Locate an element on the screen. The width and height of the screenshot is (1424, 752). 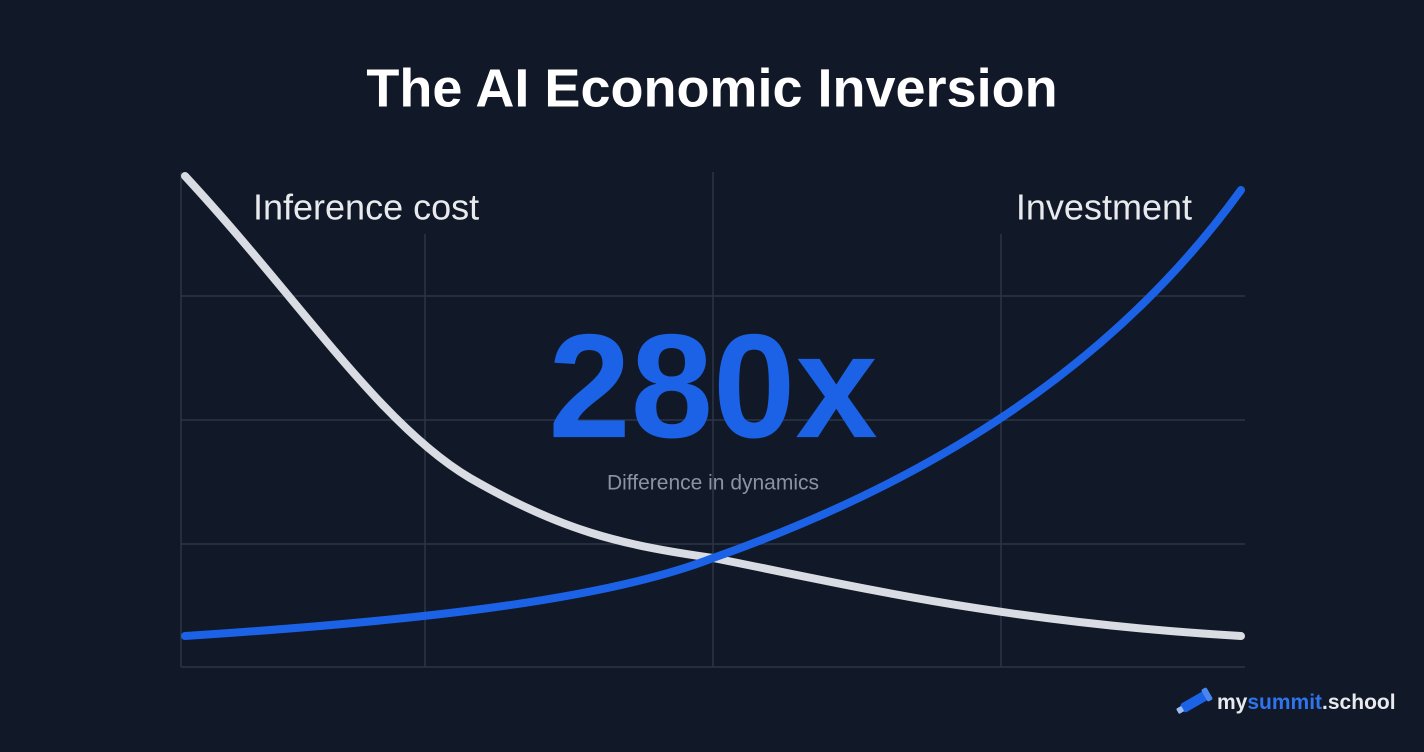
telescope-icon is located at coordinates (1194, 700).